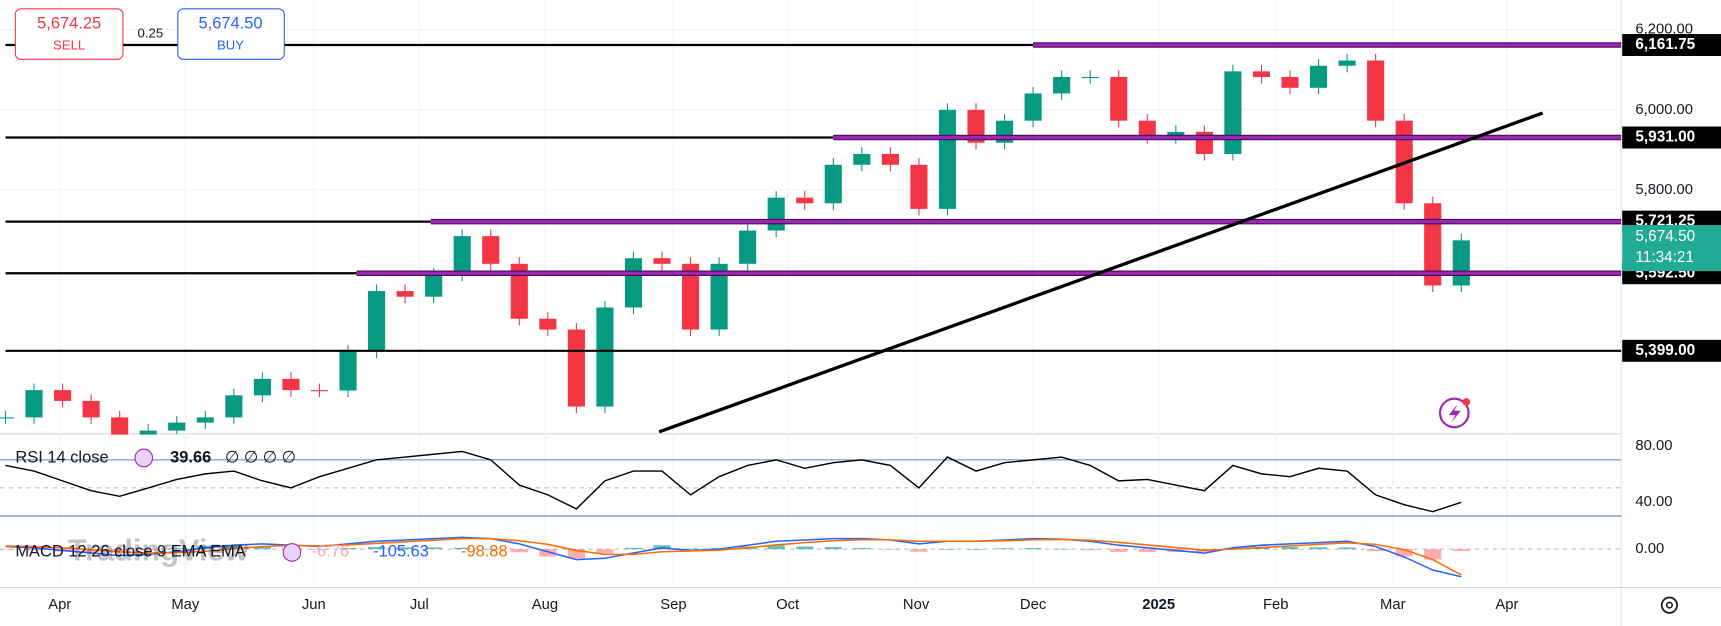  I want to click on macd-icon, so click(292, 552).